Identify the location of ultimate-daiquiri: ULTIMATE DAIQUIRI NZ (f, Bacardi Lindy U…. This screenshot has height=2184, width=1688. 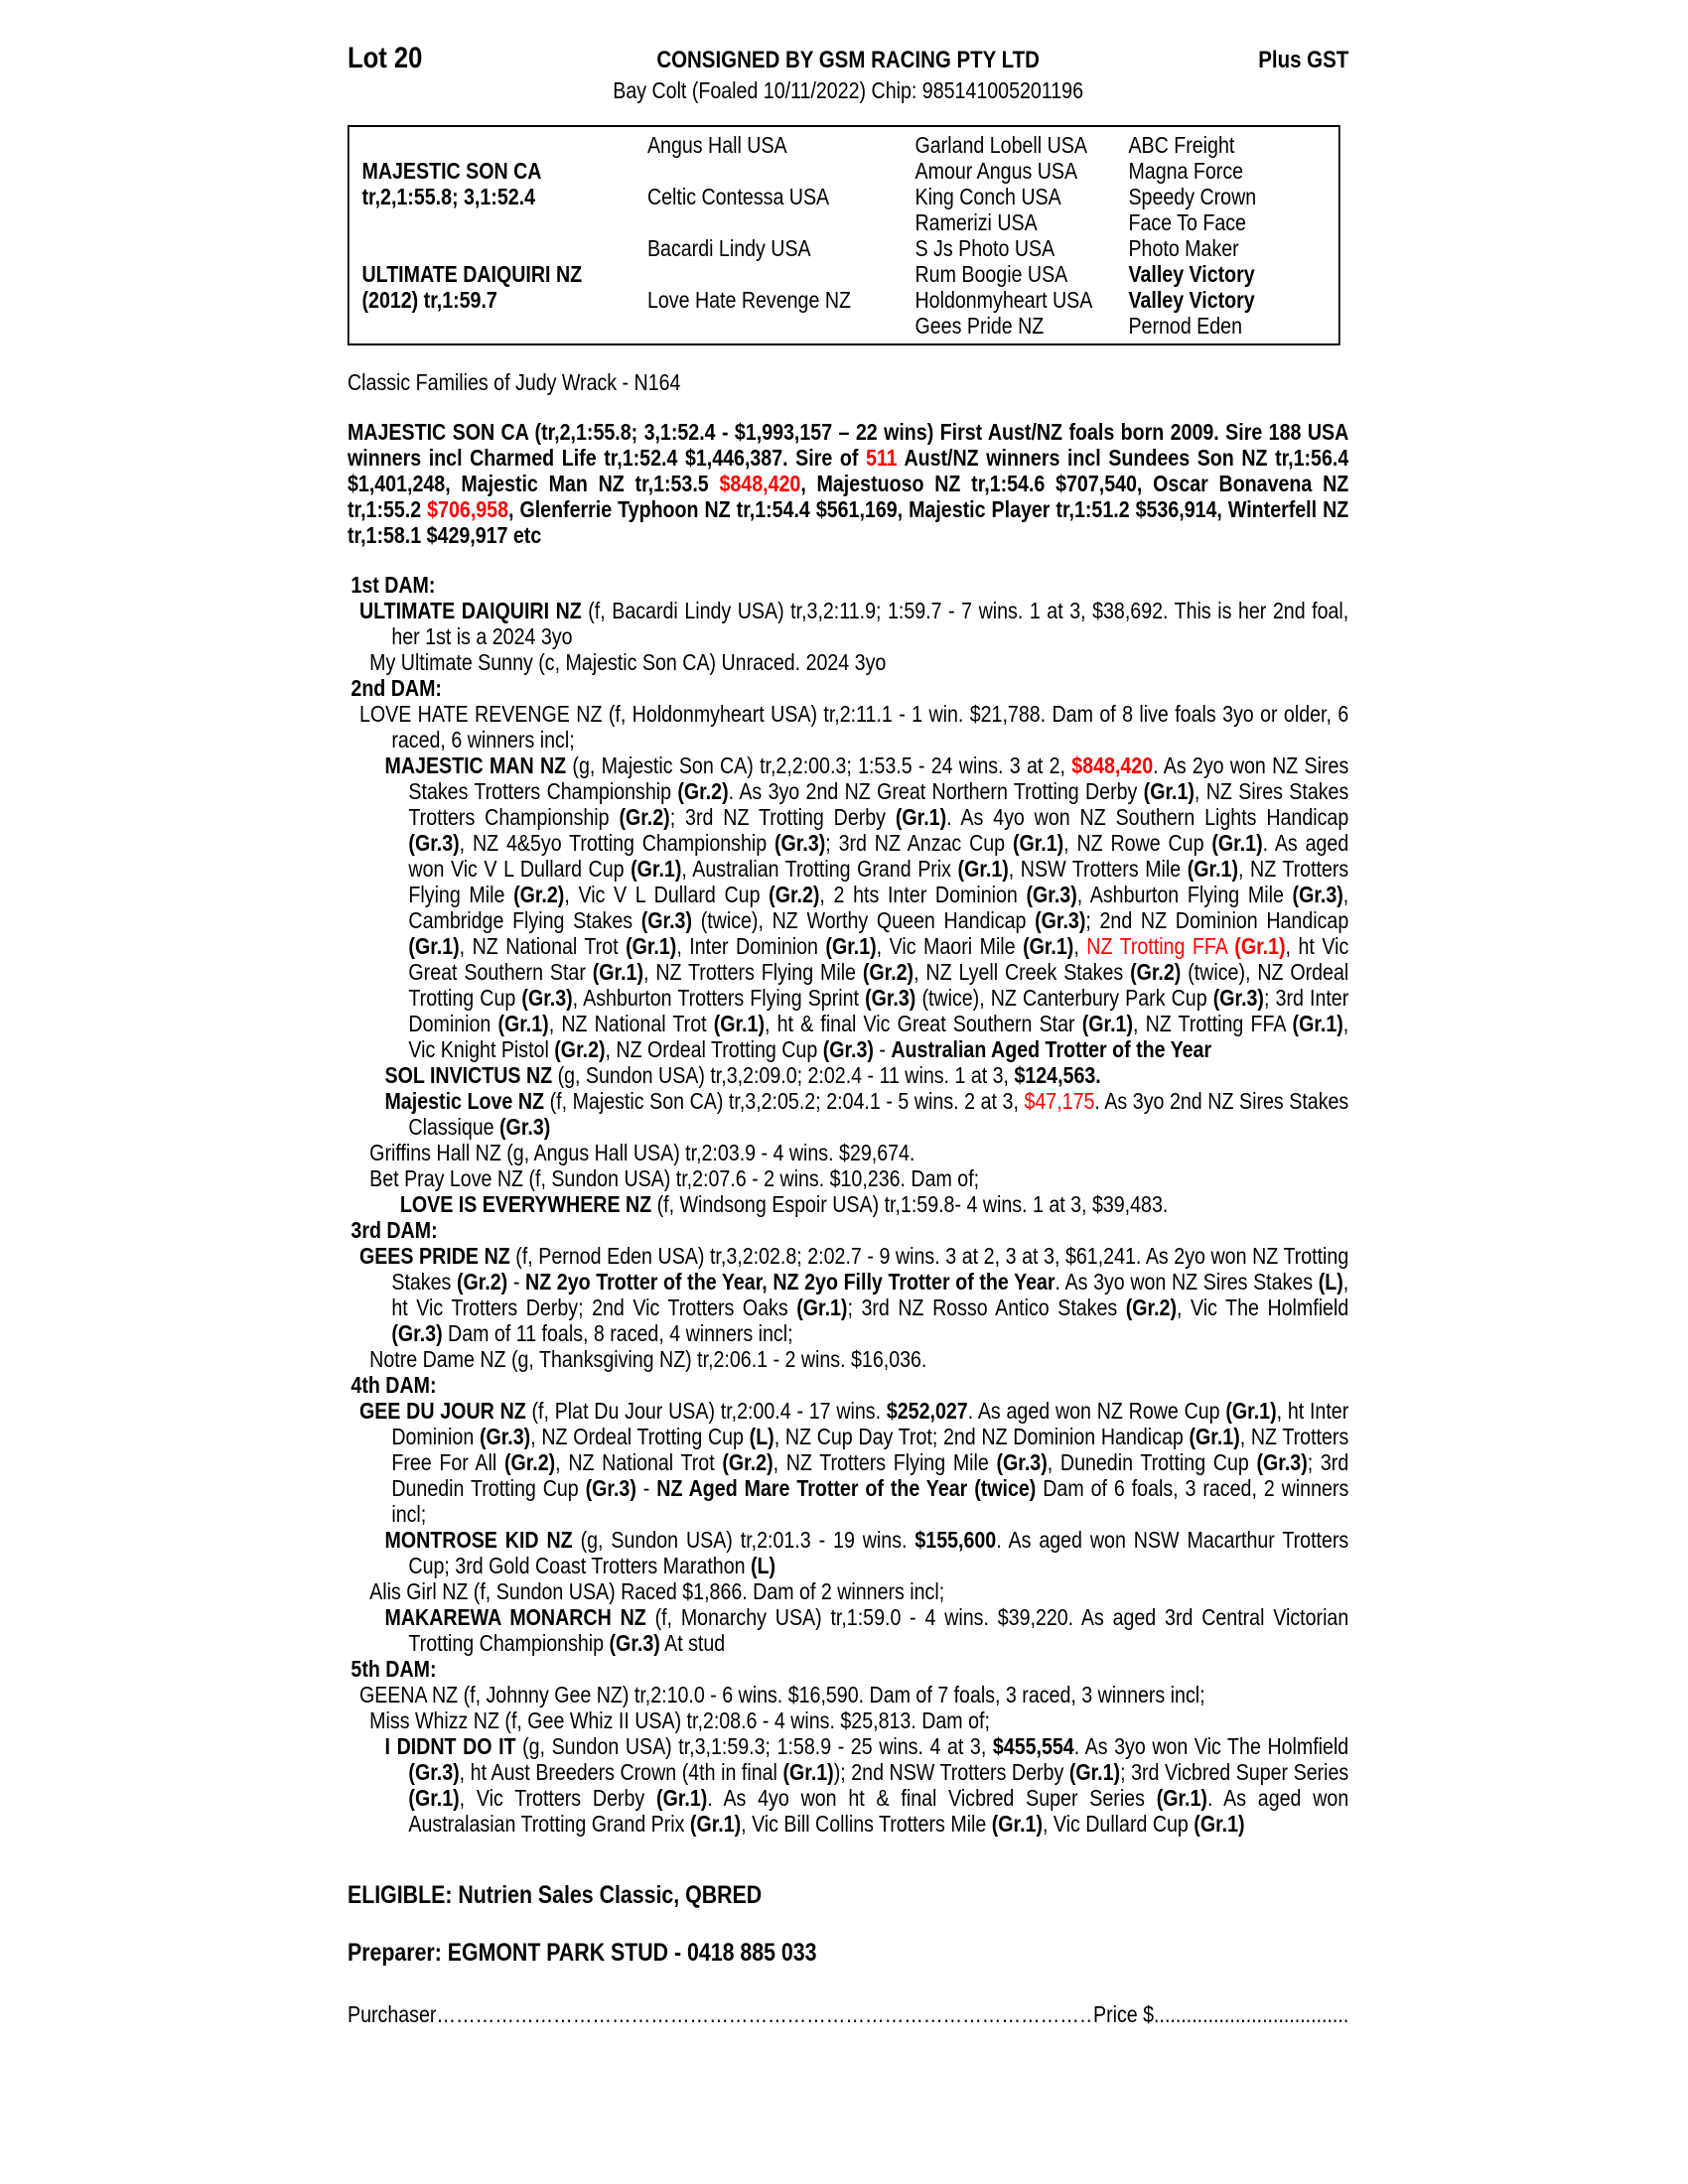
(853, 623).